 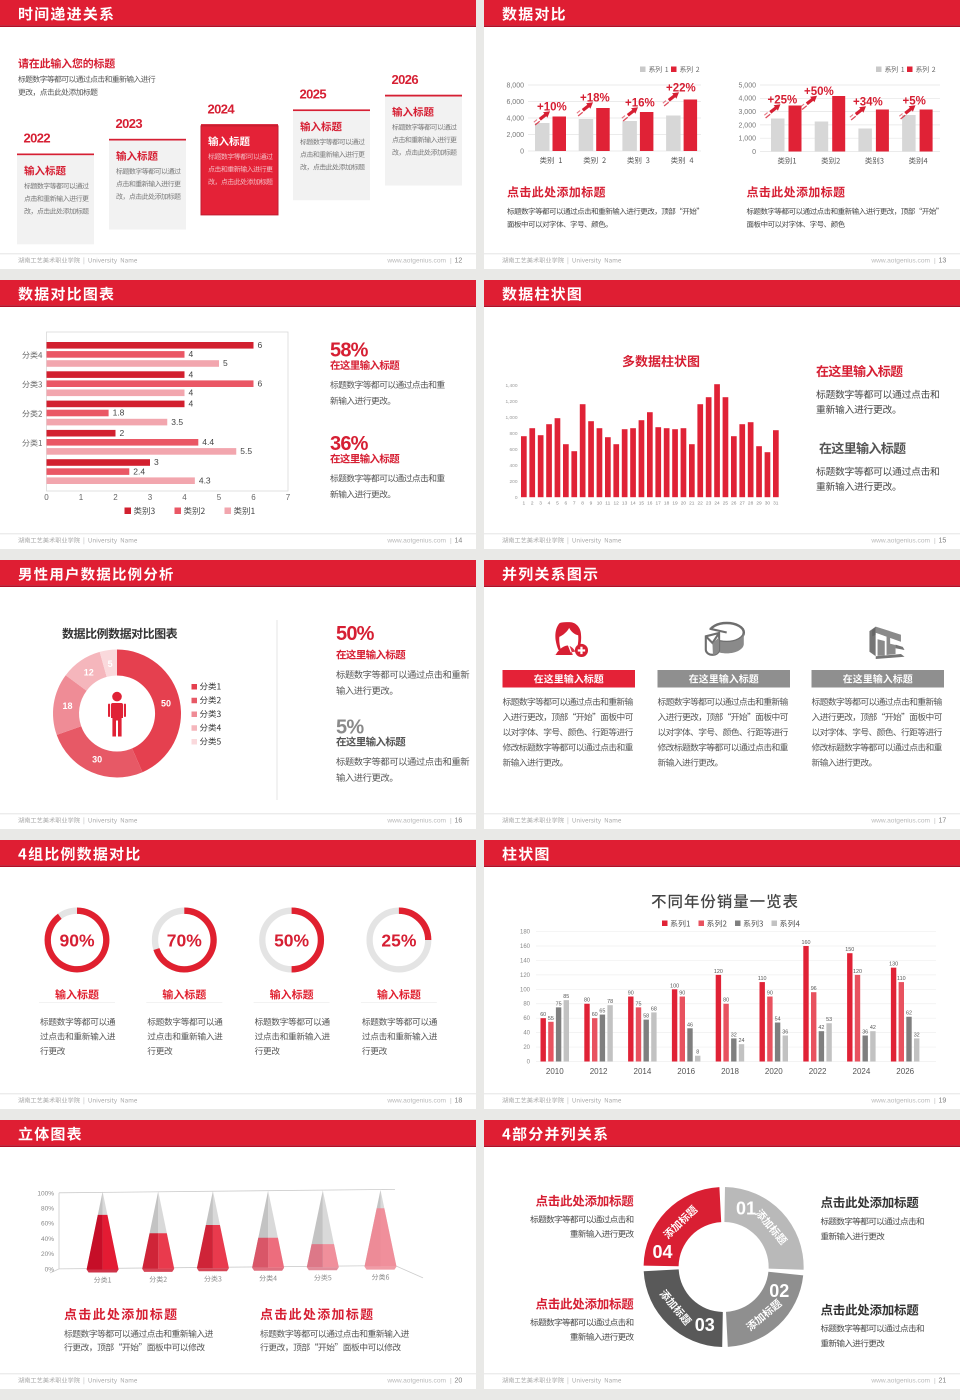 What do you see at coordinates (743, 504) in the screenshot?
I see `svg-text: 27` at bounding box center [743, 504].